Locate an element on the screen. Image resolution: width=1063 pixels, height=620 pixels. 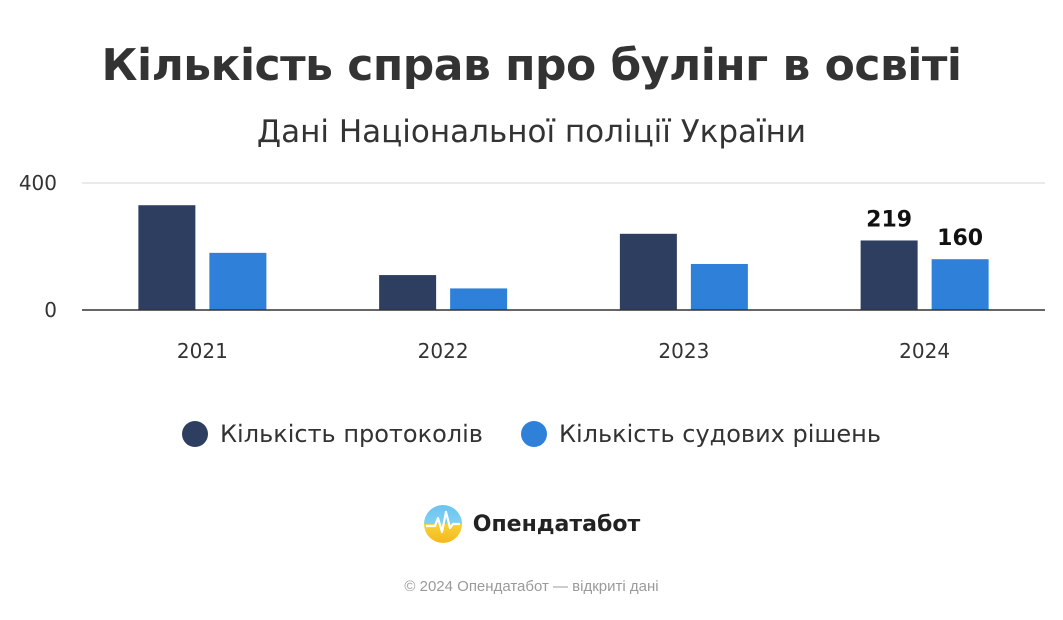
data-label: 219 is located at coordinates (889, 219).